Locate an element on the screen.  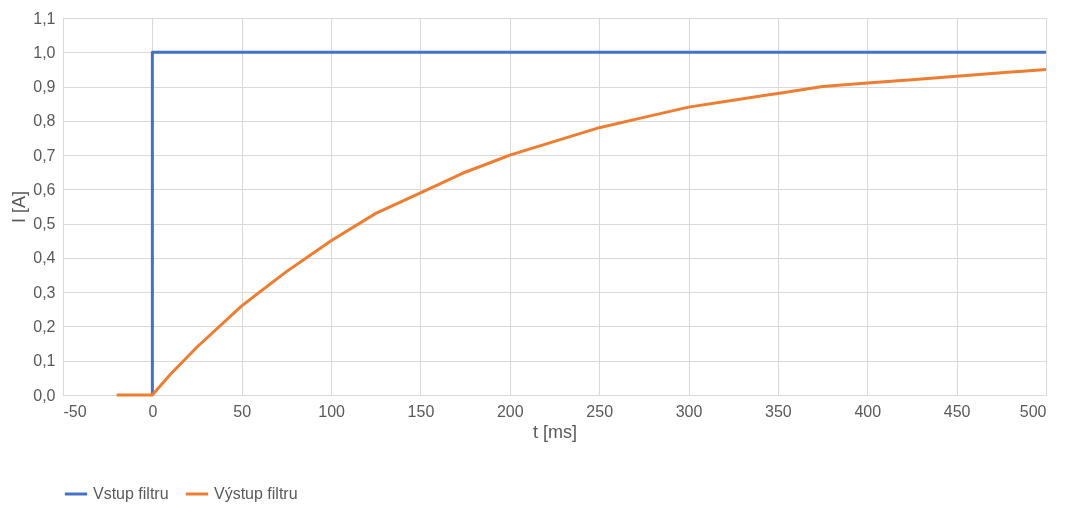
y-tick-label: 0,5 is located at coordinates (44, 224).